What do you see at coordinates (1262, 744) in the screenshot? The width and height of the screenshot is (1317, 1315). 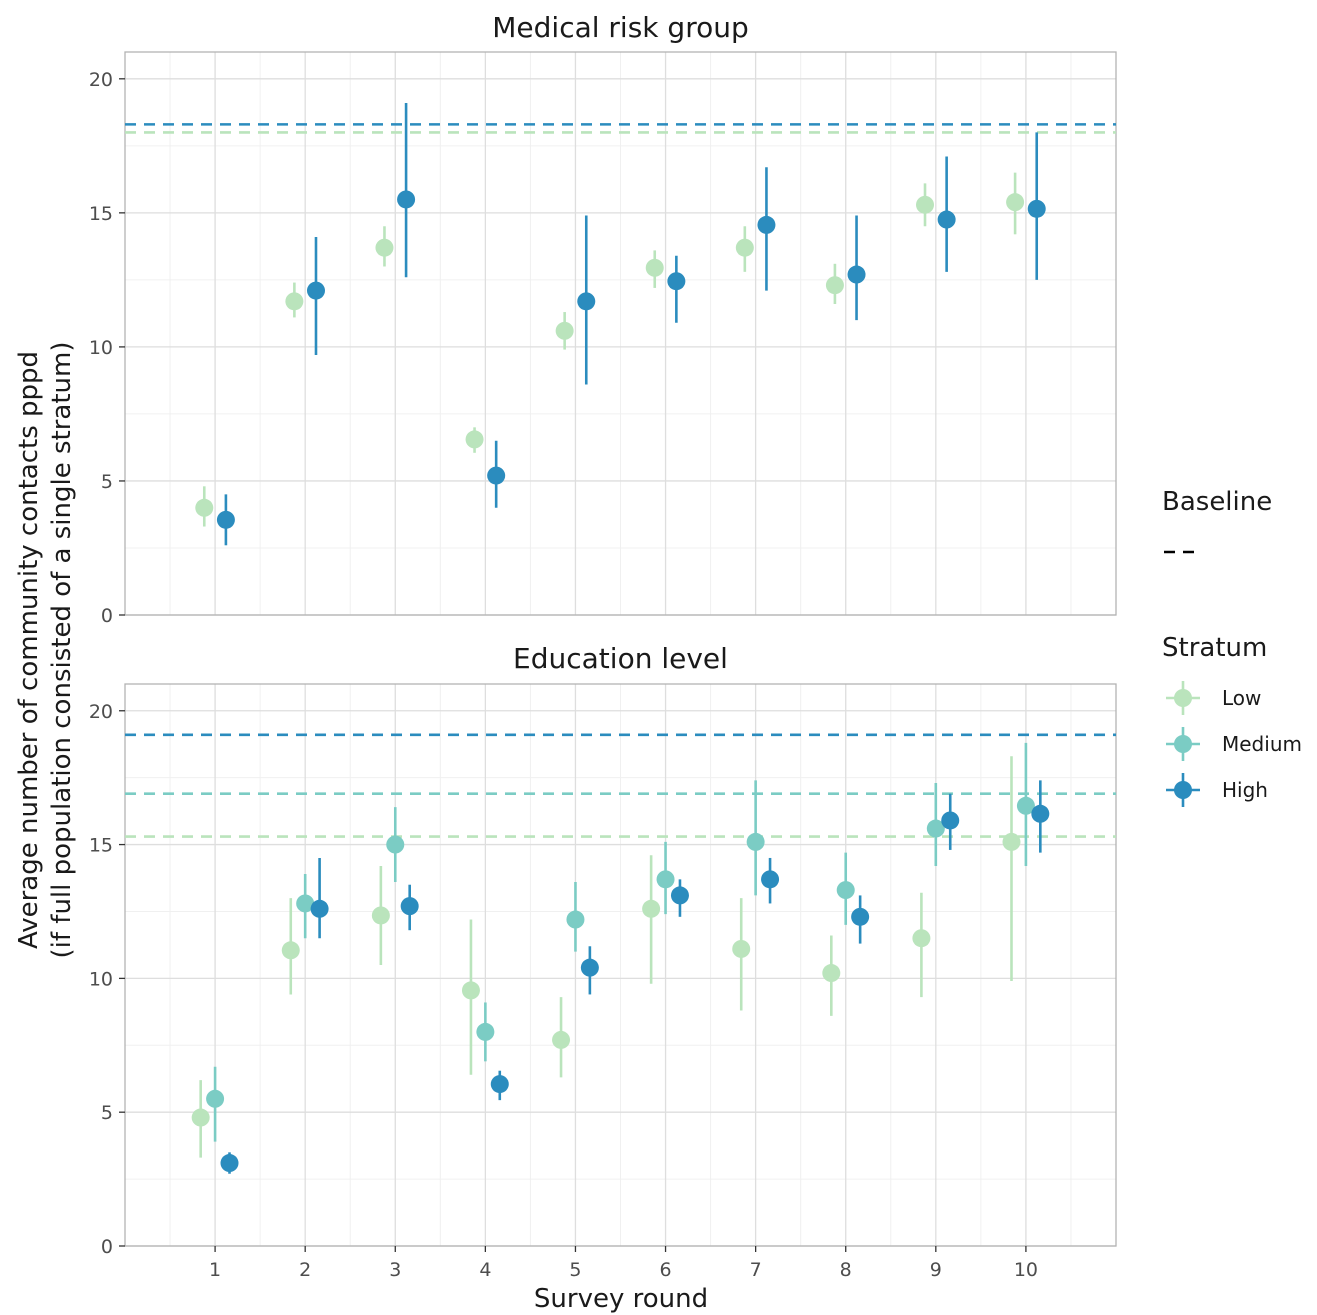 I see `legend-label-medium: Medium` at bounding box center [1262, 744].